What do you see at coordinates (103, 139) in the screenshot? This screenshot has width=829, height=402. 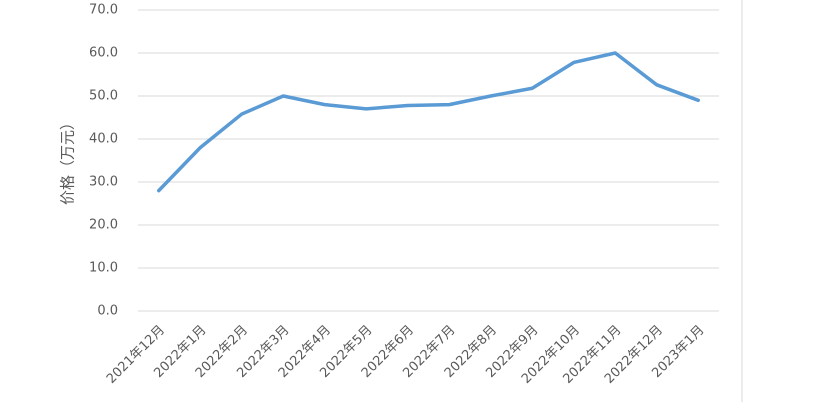 I see `y-tick-label: 40.0` at bounding box center [103, 139].